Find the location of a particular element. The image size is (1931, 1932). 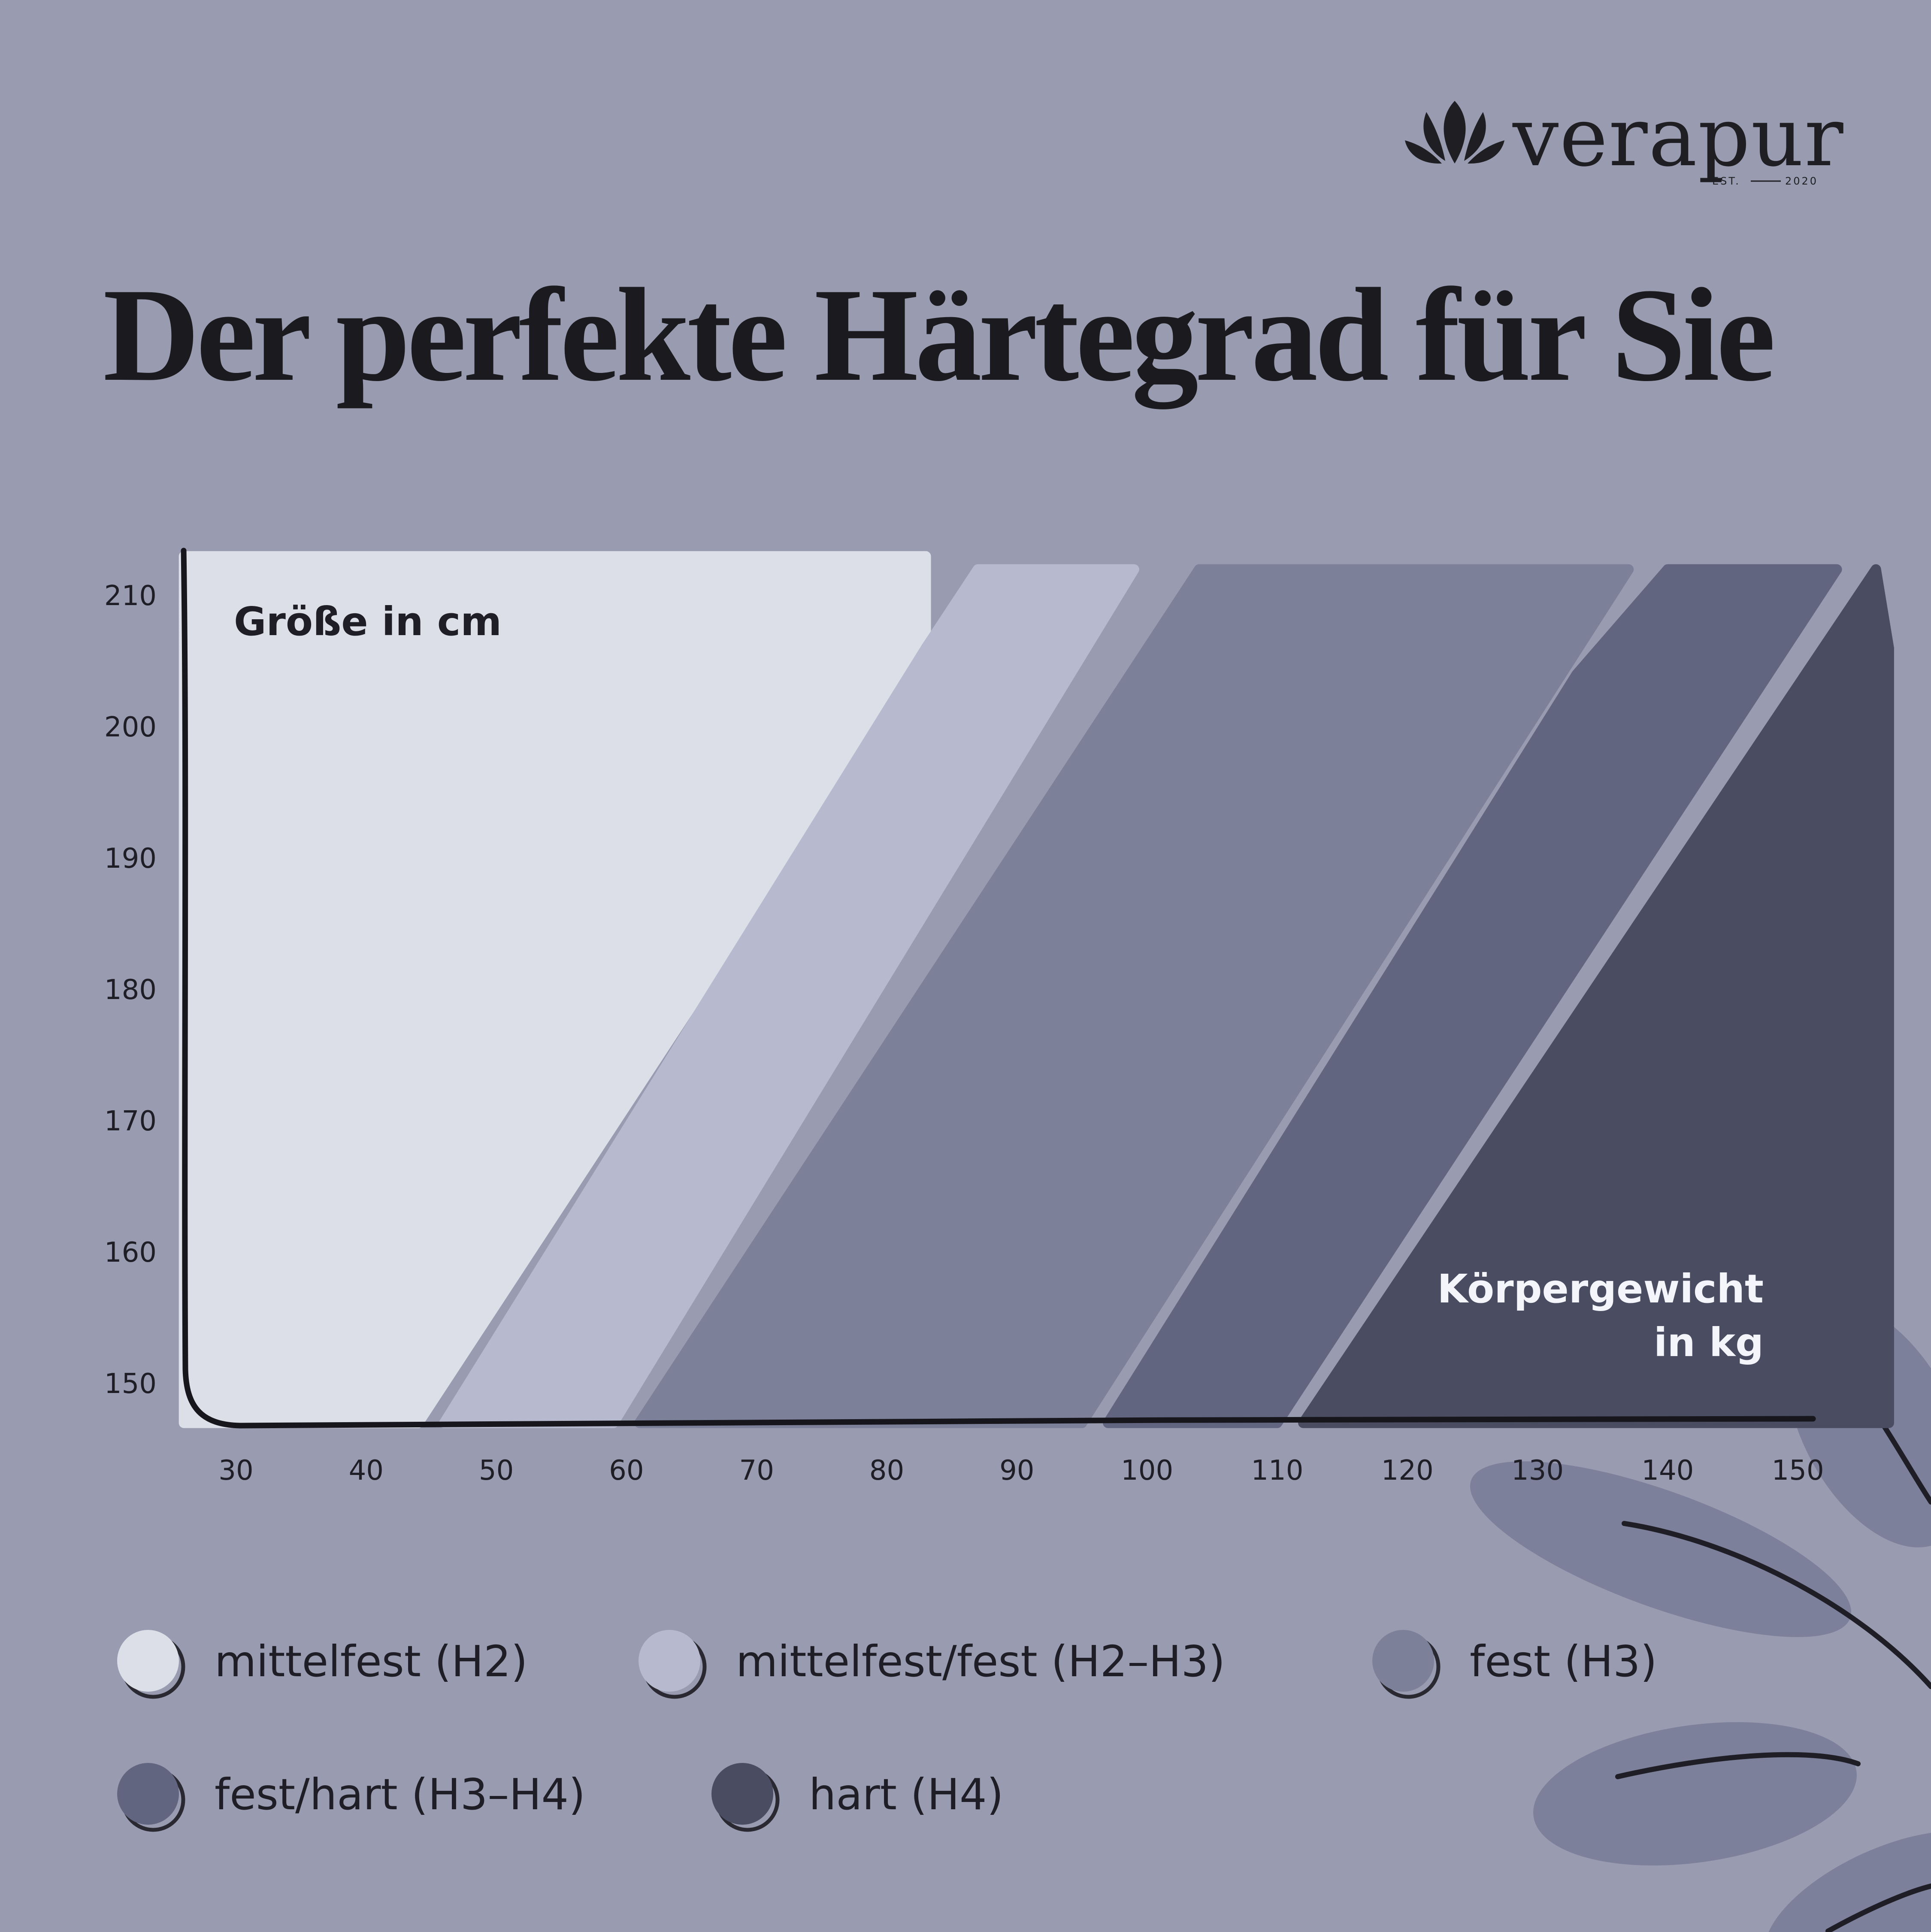

x-tick-label: 150 is located at coordinates (1798, 1471).